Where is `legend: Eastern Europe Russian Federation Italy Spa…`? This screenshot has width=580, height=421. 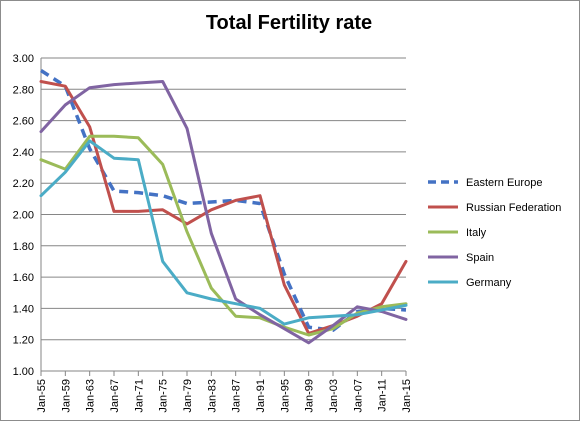
legend: Eastern Europe Russian Federation Italy Spa… is located at coordinates (494, 233).